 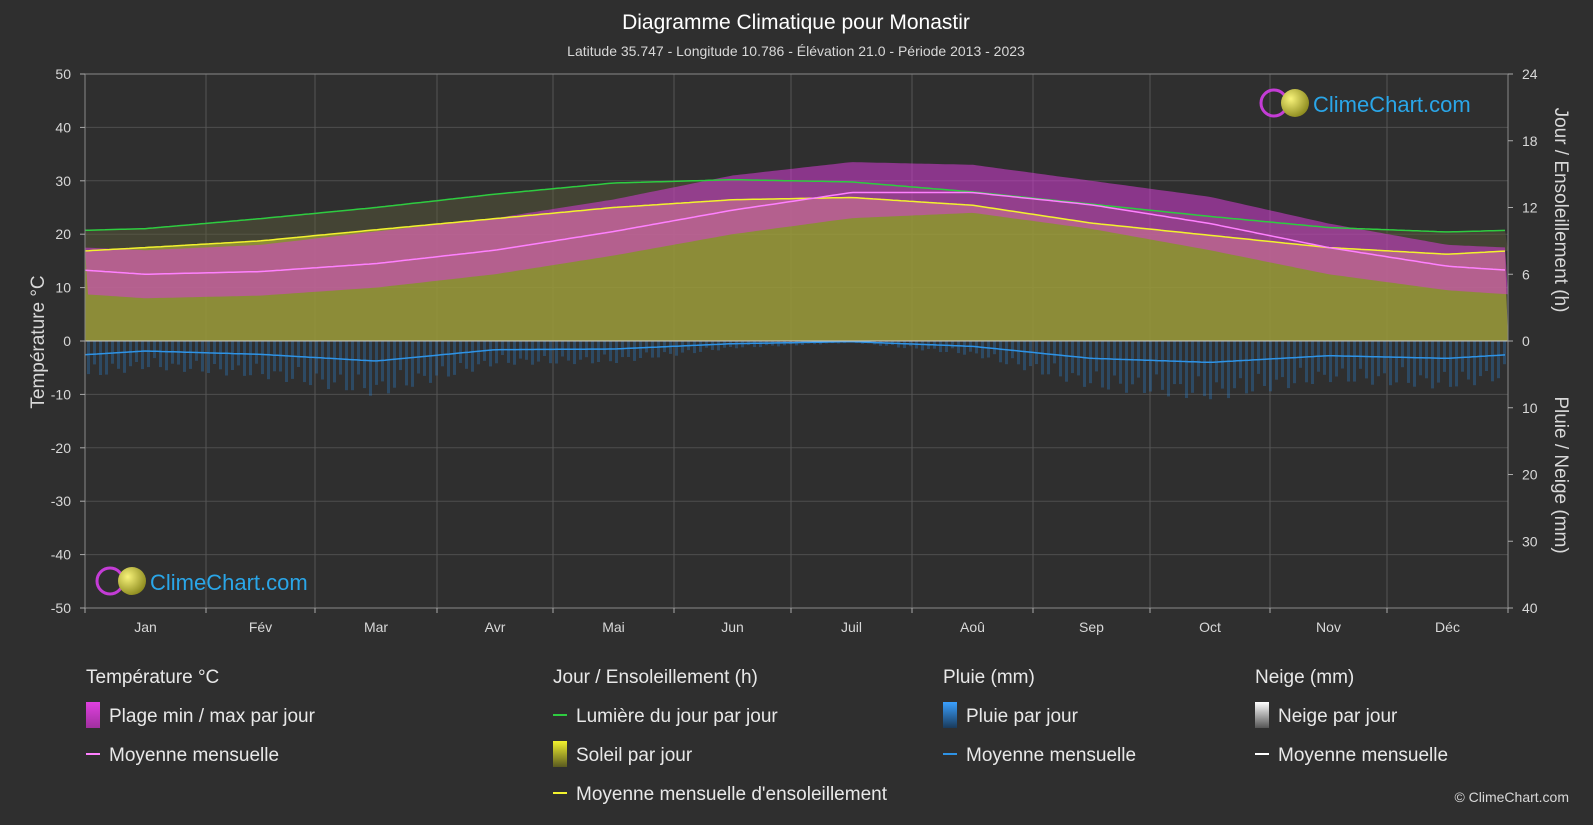 What do you see at coordinates (376, 627) in the screenshot?
I see `month-label: Mar` at bounding box center [376, 627].